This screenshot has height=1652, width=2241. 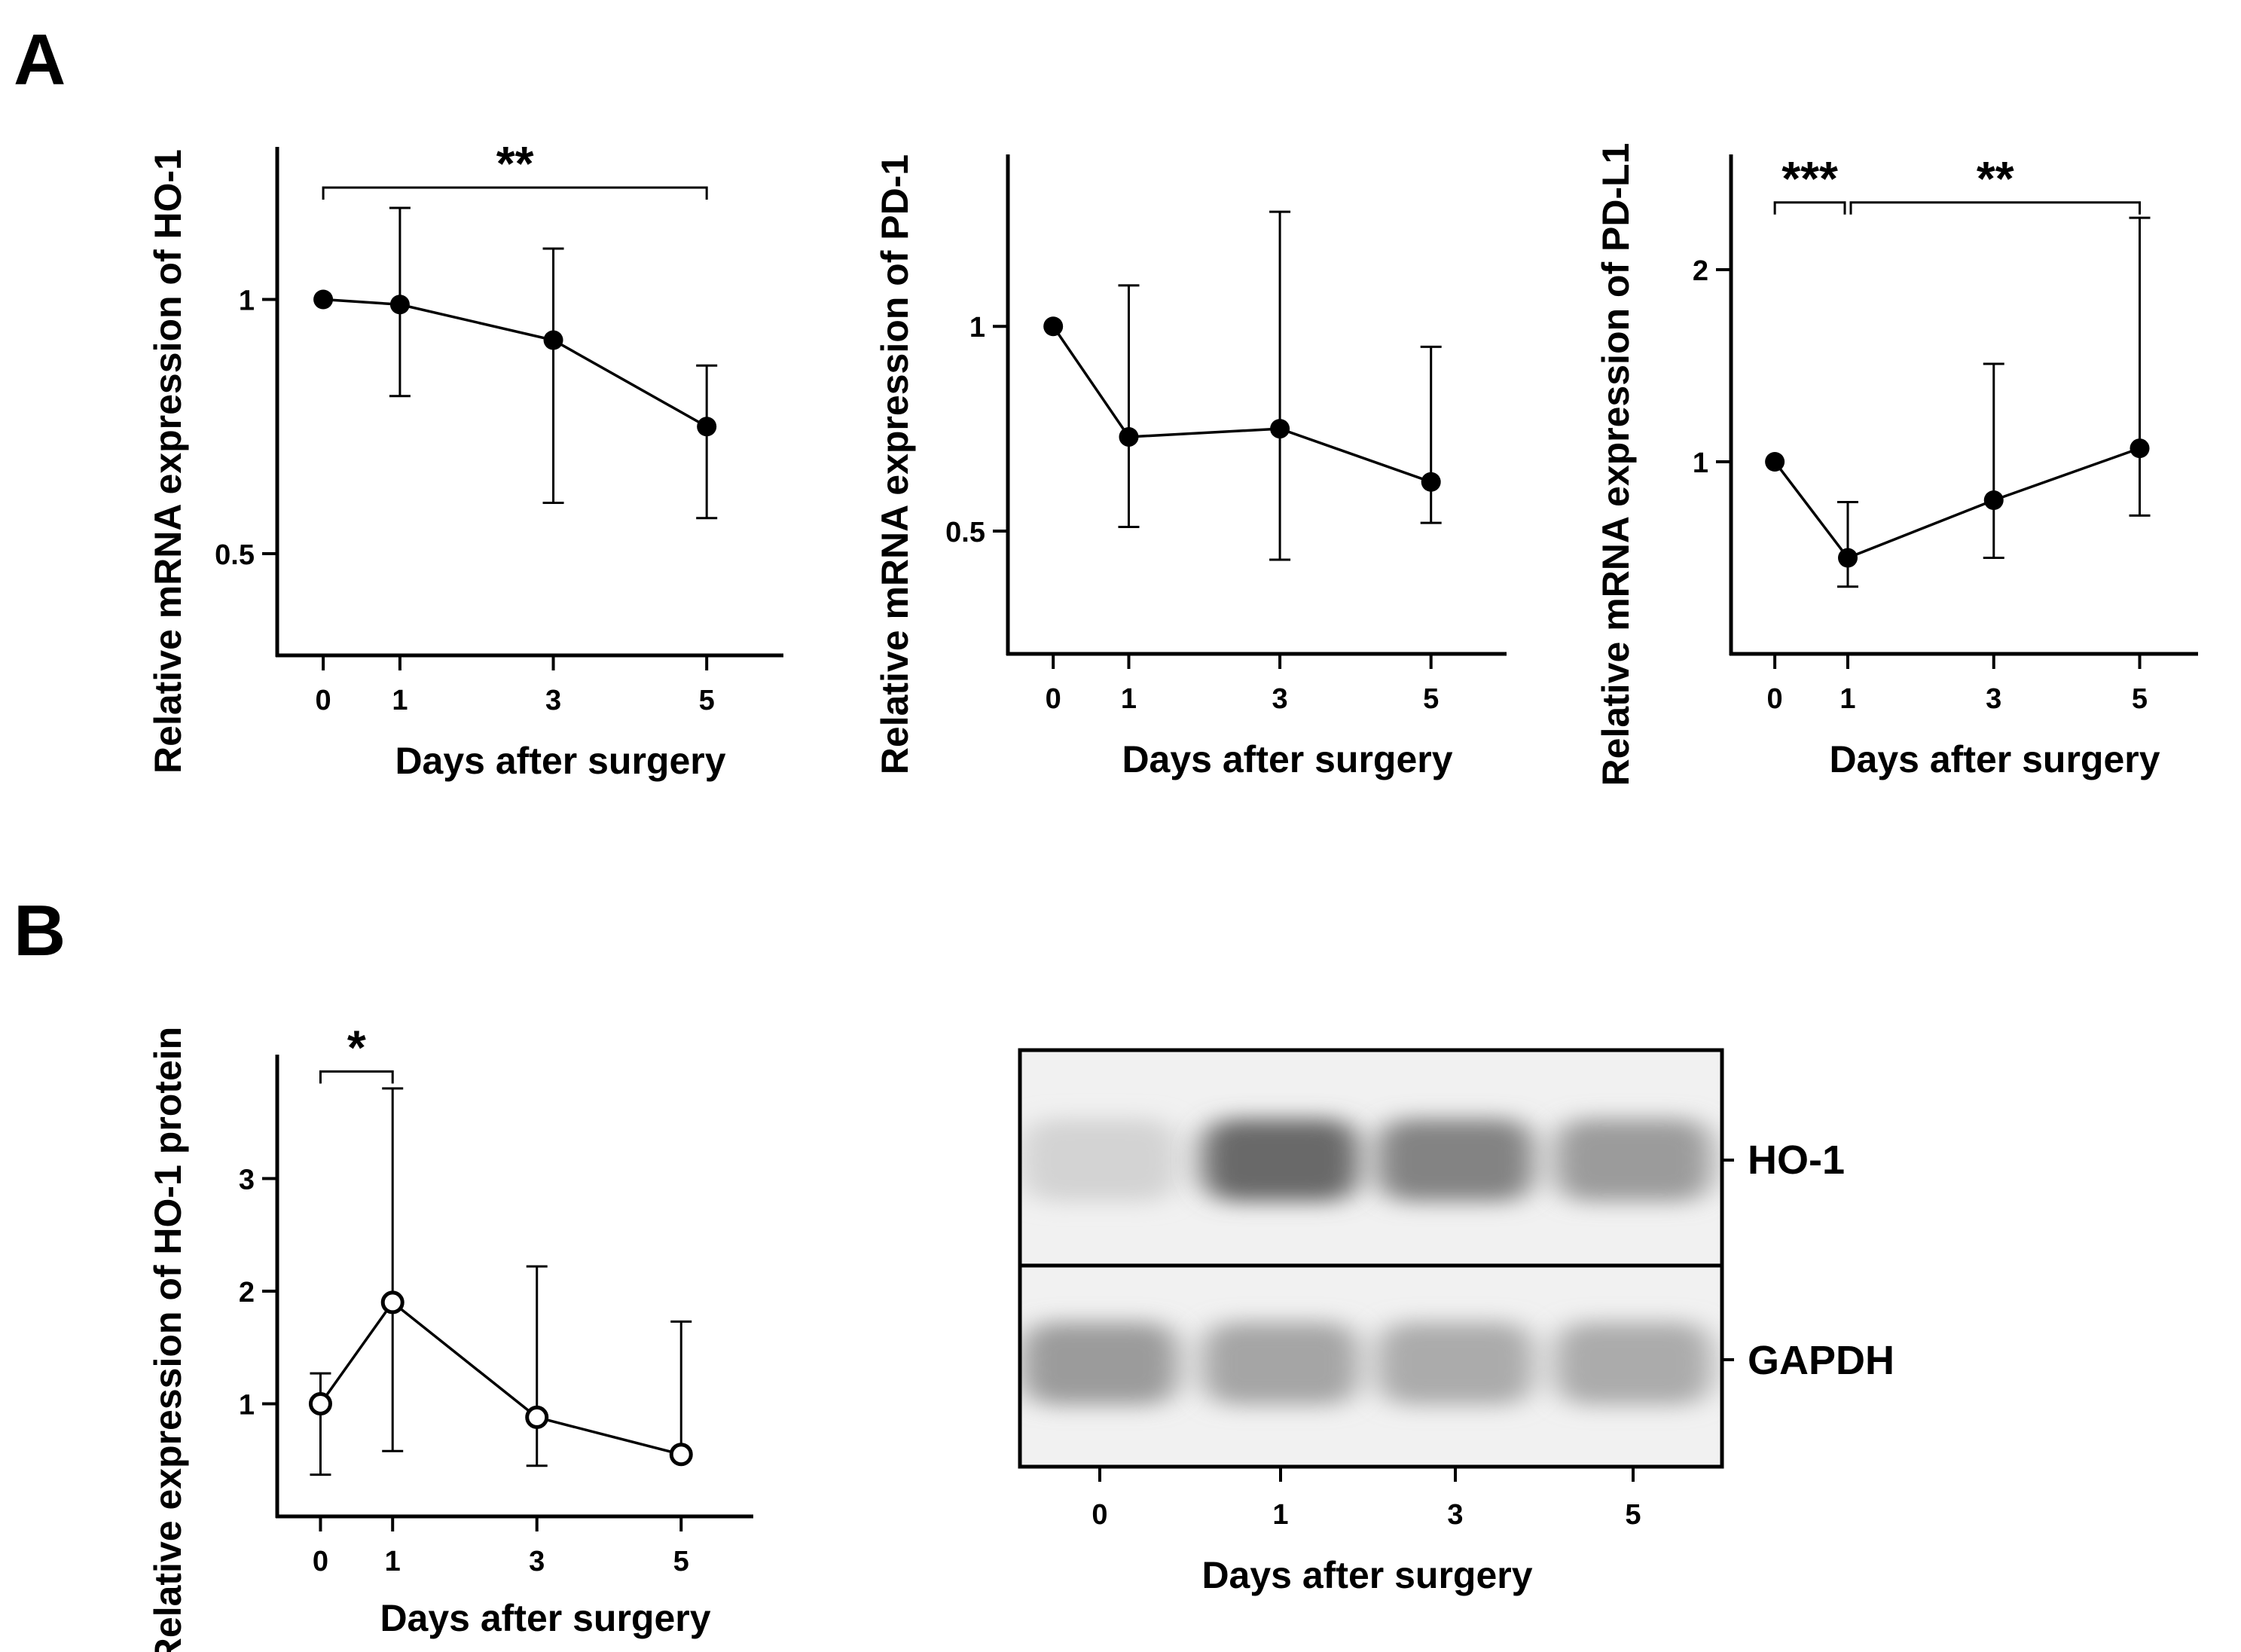 I want to click on western-blot: HO-1 GAPDH 0 1 3 5 Days after surgery, so click(x=1456, y=1322).